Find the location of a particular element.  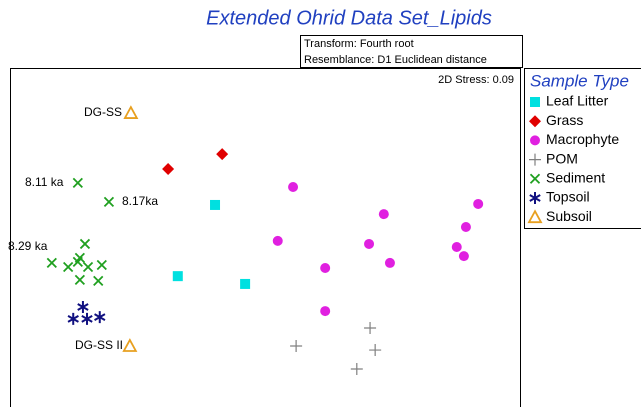

chart-title: Extended Ohrid Data Set_Lipids is located at coordinates (349, 18).